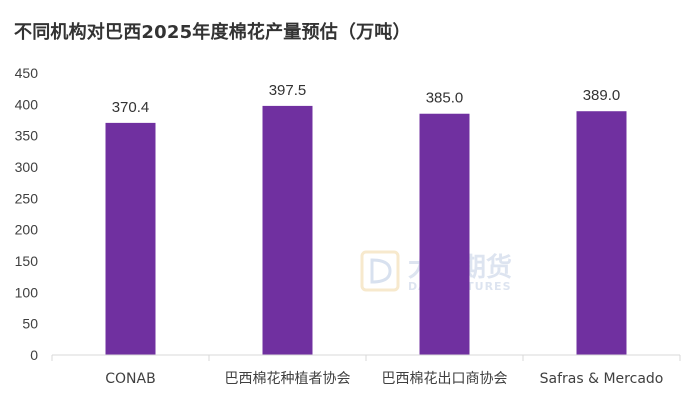  I want to click on x-category-label: 巴西棉花出口商协会, so click(445, 378).